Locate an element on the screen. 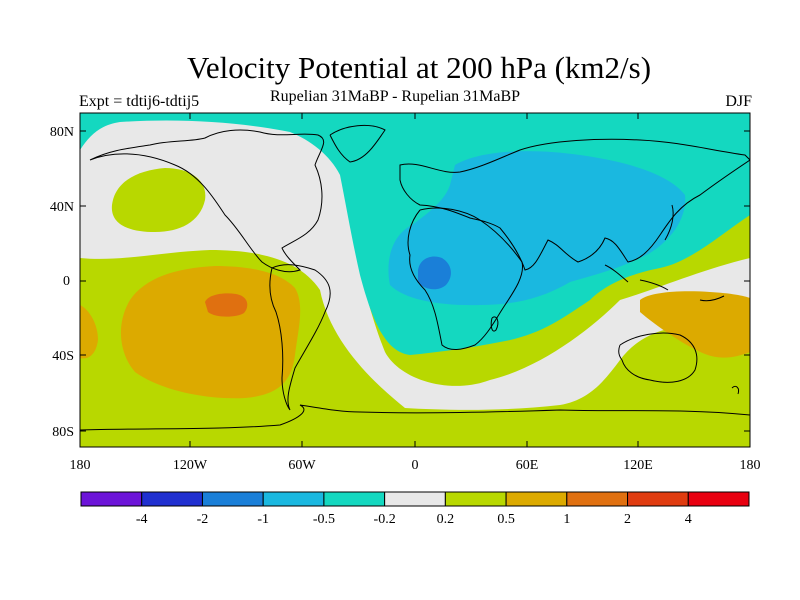 This screenshot has height=600, width=800. field-region-orange-west is located at coordinates (89, 332).